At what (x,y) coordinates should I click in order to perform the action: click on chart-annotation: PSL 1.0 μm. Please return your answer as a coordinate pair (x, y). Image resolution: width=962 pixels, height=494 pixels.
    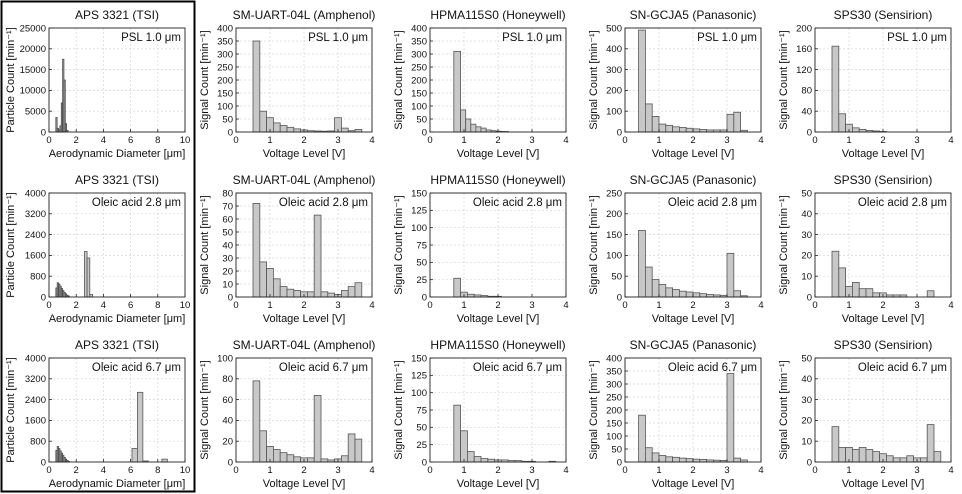
    Looking at the image, I should click on (917, 38).